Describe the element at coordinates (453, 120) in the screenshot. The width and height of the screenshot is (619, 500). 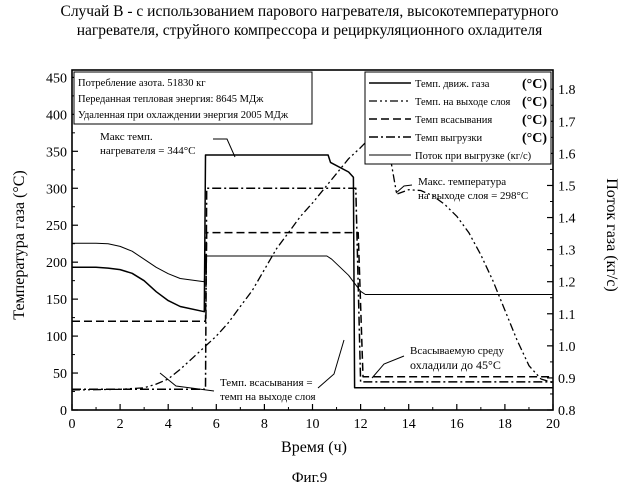
I see `legend-entry-3: Темп всасывания` at that location.